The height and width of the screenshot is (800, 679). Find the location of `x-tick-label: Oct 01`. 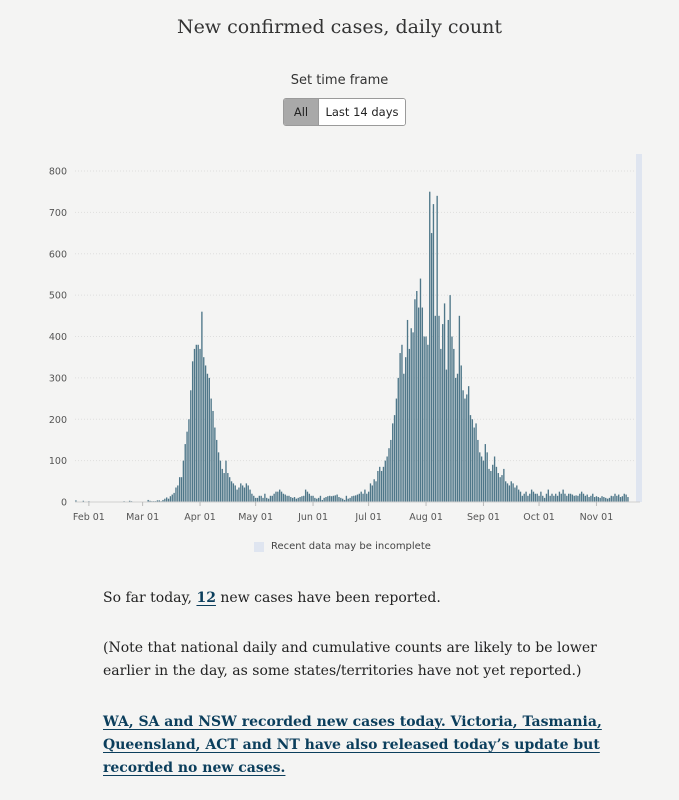

x-tick-label: Oct 01 is located at coordinates (539, 517).